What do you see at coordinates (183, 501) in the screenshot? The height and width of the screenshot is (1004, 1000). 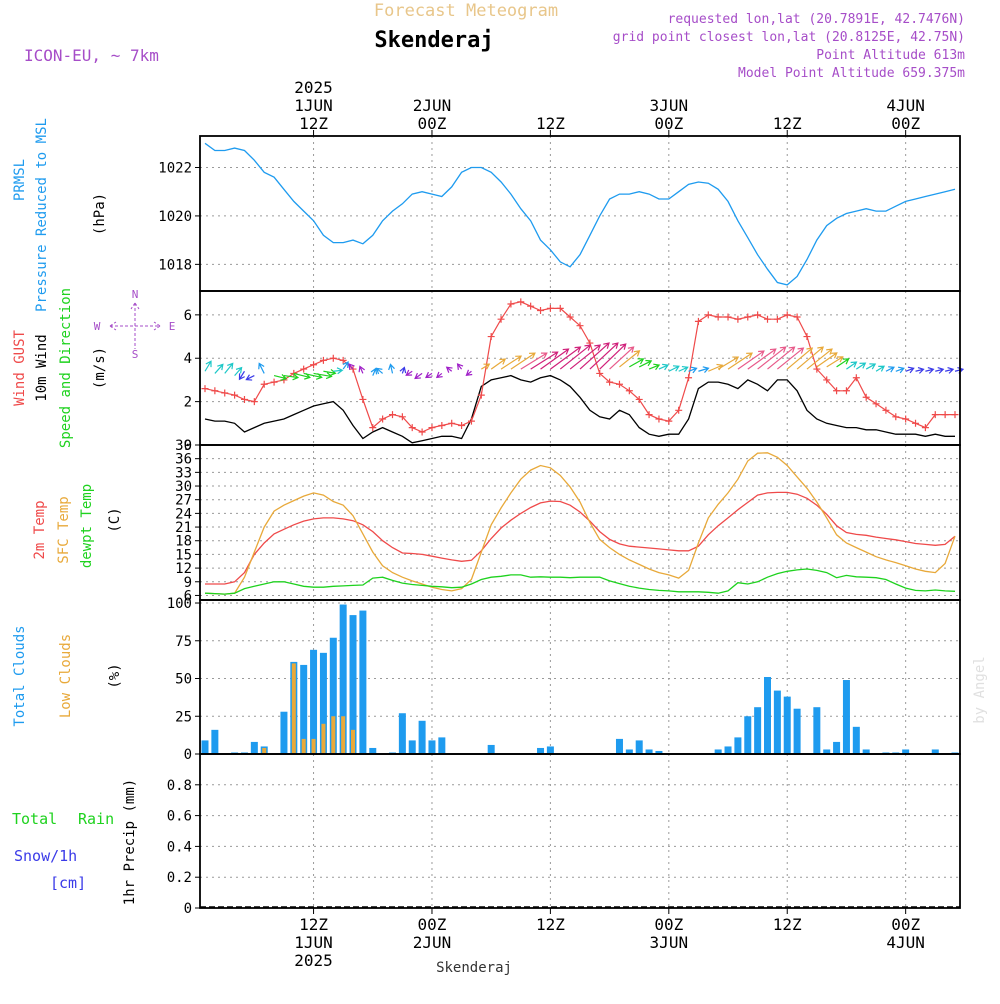 I see `ytick-label: 27` at bounding box center [183, 501].